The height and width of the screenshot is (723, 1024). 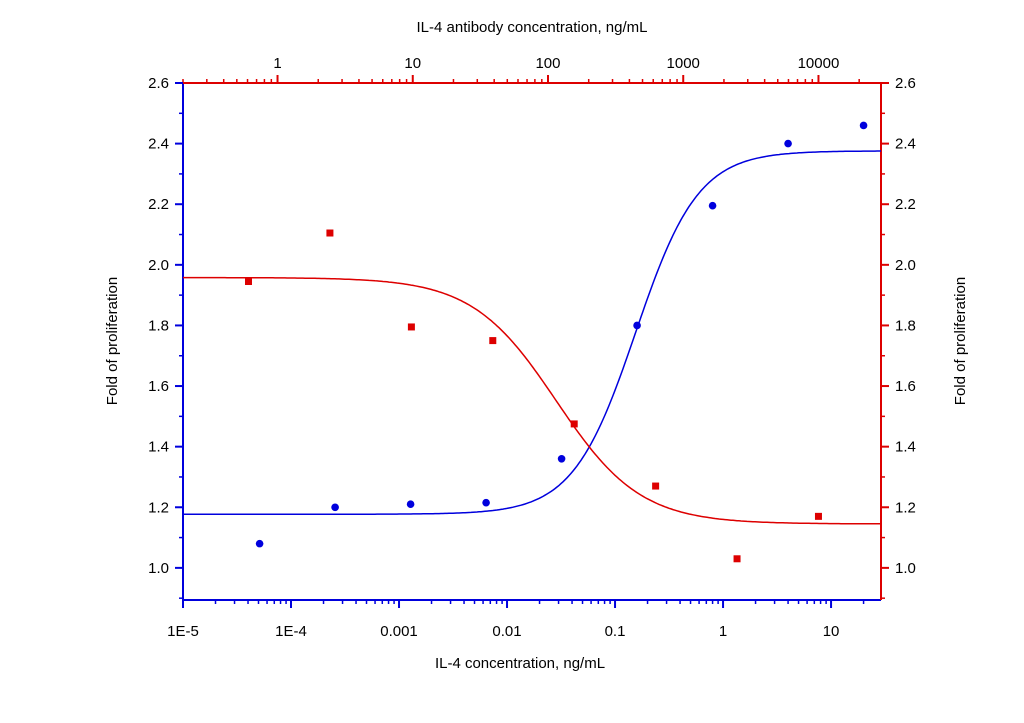 I want to click on x-axis-title-top: IL-4 antibody concentration, ng/mL, so click(x=532, y=27).